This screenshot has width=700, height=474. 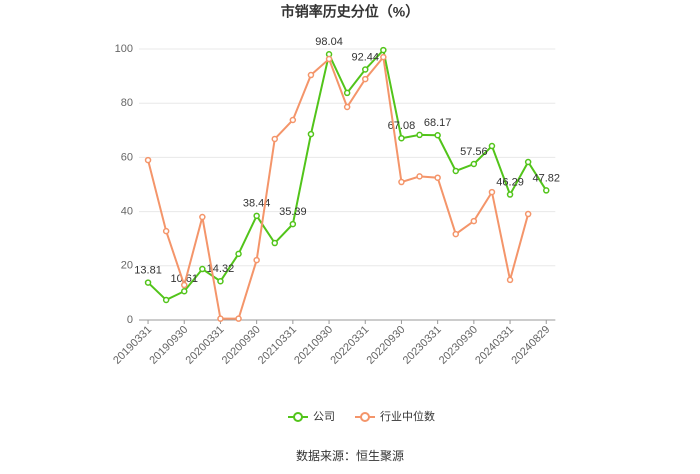 What do you see at coordinates (124, 49) in the screenshot?
I see `y-tick-label: 100` at bounding box center [124, 49].